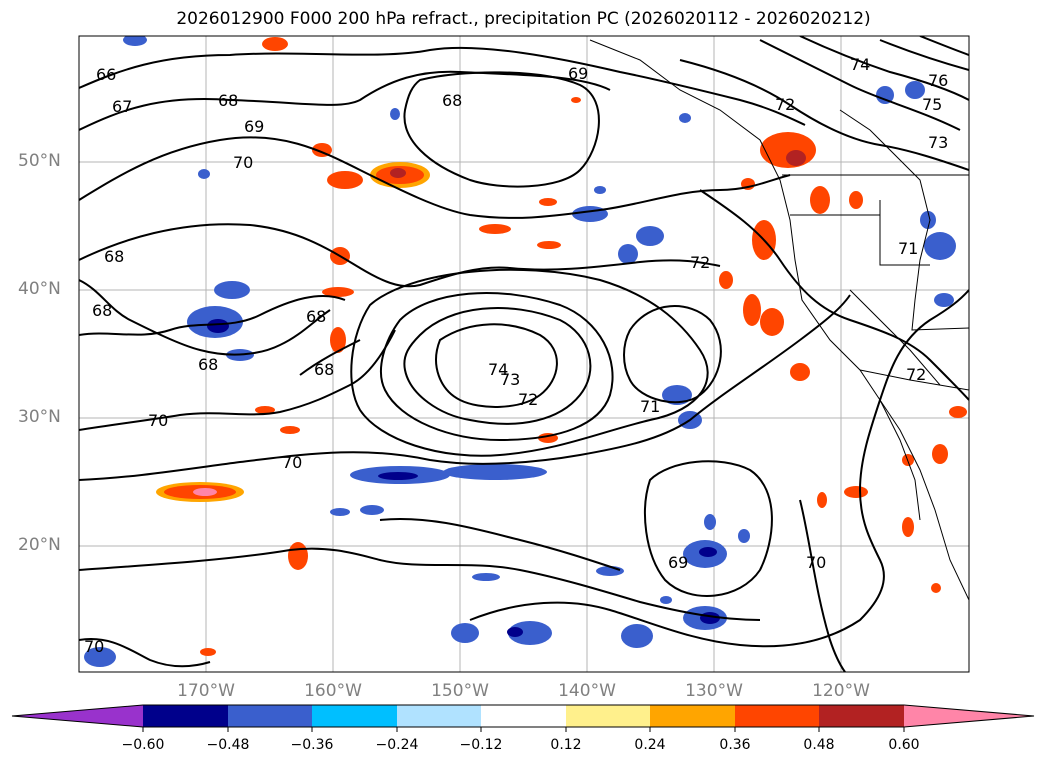 The height and width of the screenshot is (765, 1047). What do you see at coordinates (932, 104) in the screenshot?
I see `contour-label: 75` at bounding box center [932, 104].